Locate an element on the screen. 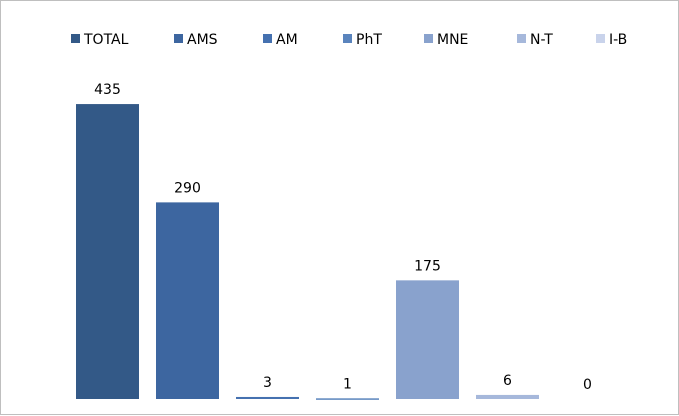  legend-swatch-mne is located at coordinates (428, 38).